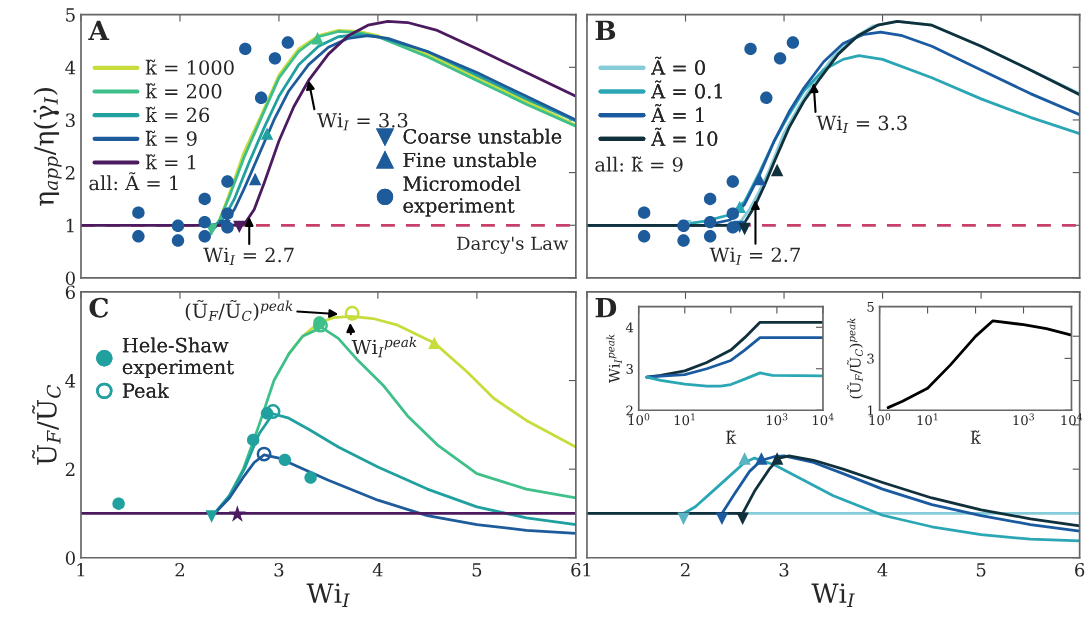  What do you see at coordinates (614, 359) in the screenshot?
I see `y-axis-title: Wi$_{I}$$^{peak}$` at bounding box center [614, 359].